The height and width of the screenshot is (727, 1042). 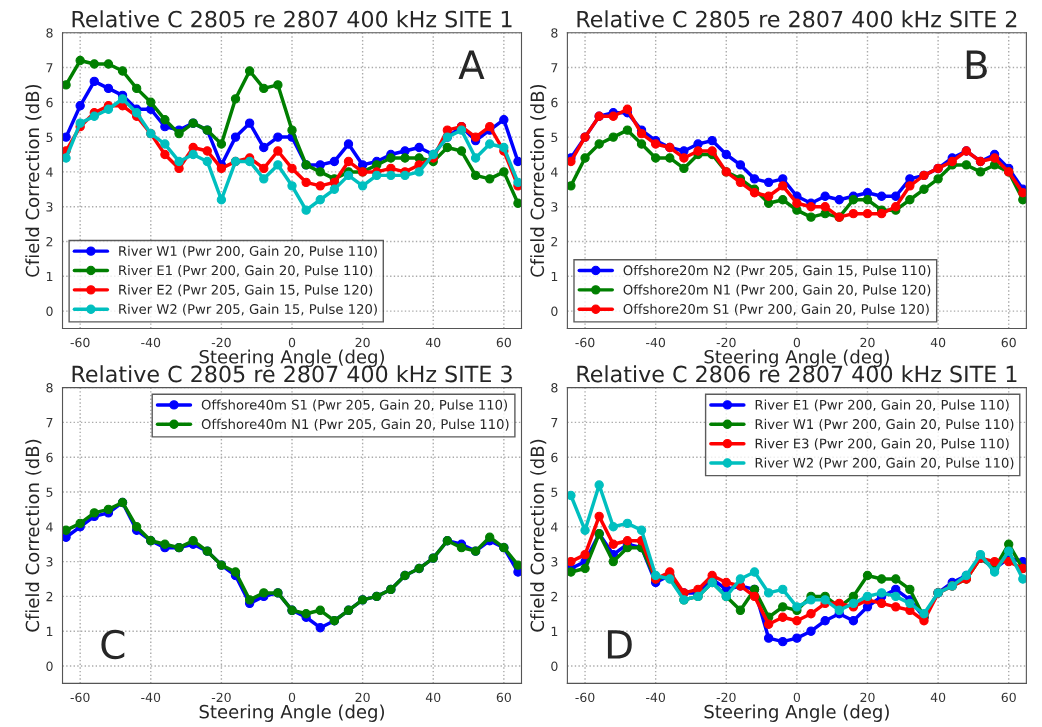 I want to click on annotation: B, so click(x=976, y=64).